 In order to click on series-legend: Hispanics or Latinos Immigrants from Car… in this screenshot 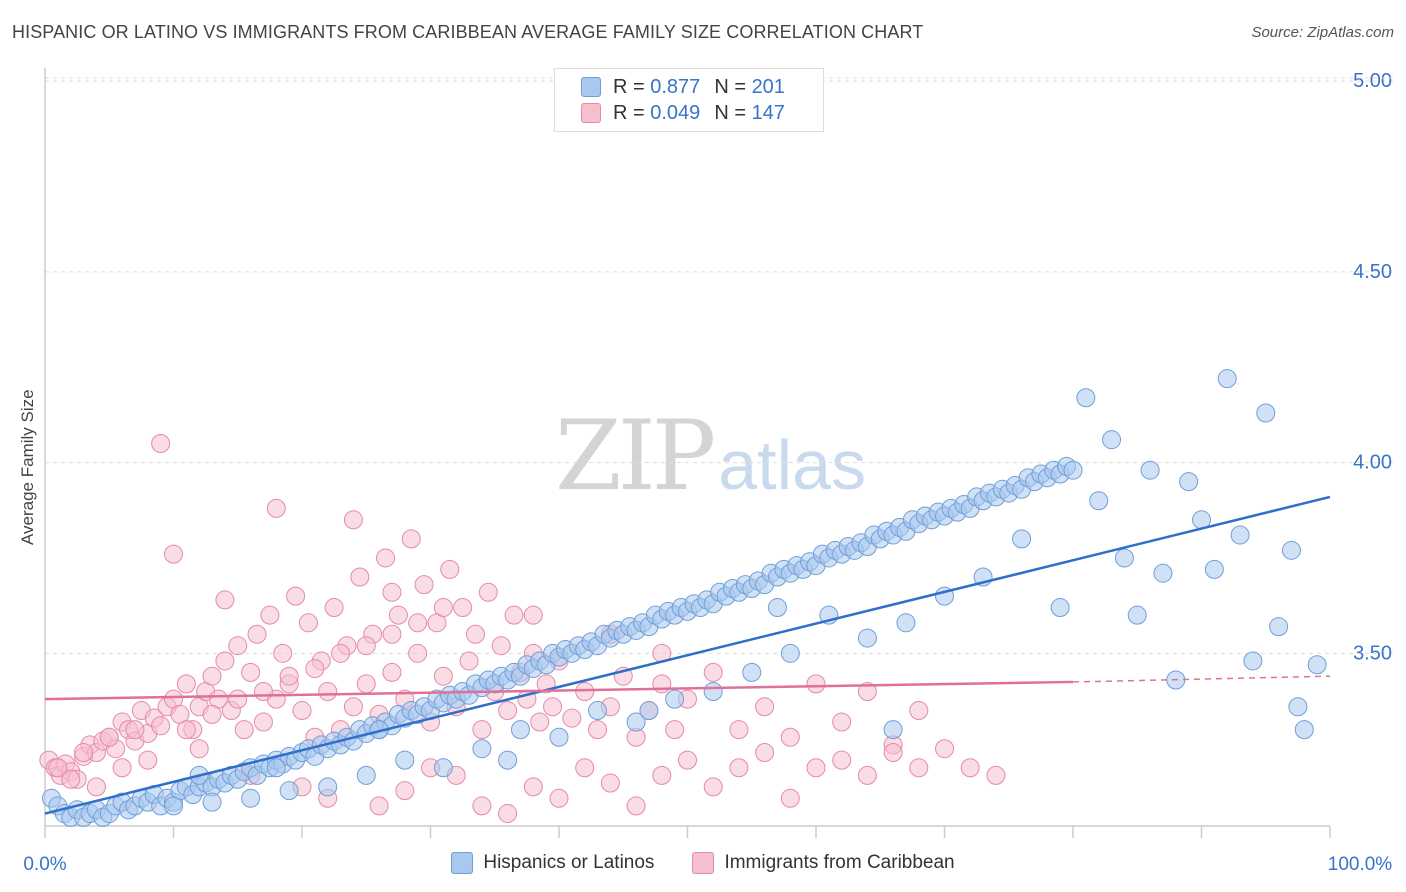, I will do `click(703, 863)`.